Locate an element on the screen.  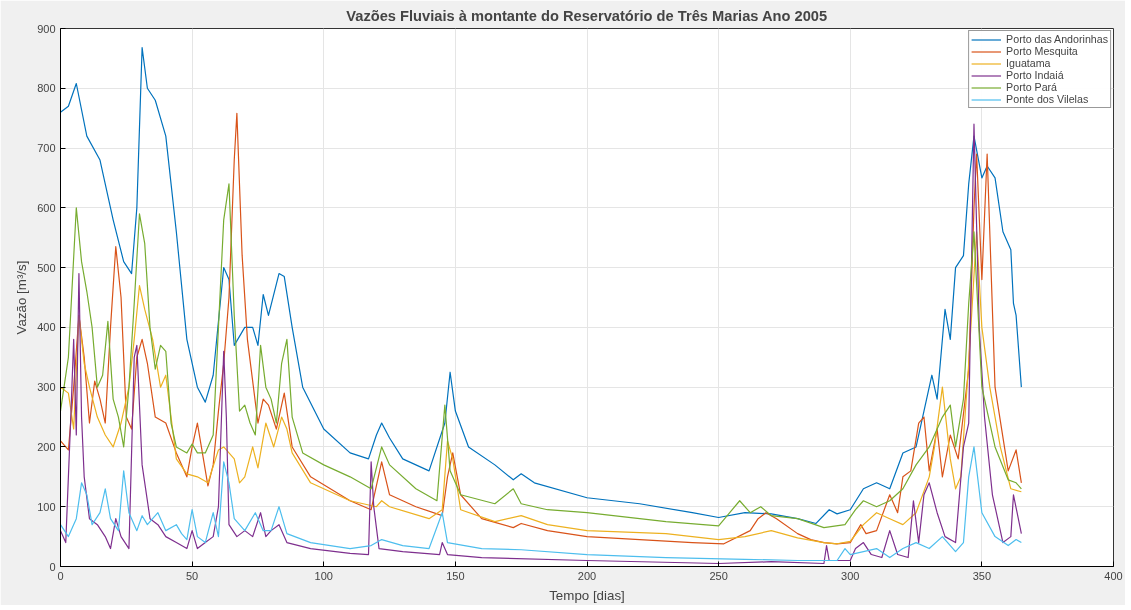
legend-label: Ponte dos Vilelas is located at coordinates (1047, 99).